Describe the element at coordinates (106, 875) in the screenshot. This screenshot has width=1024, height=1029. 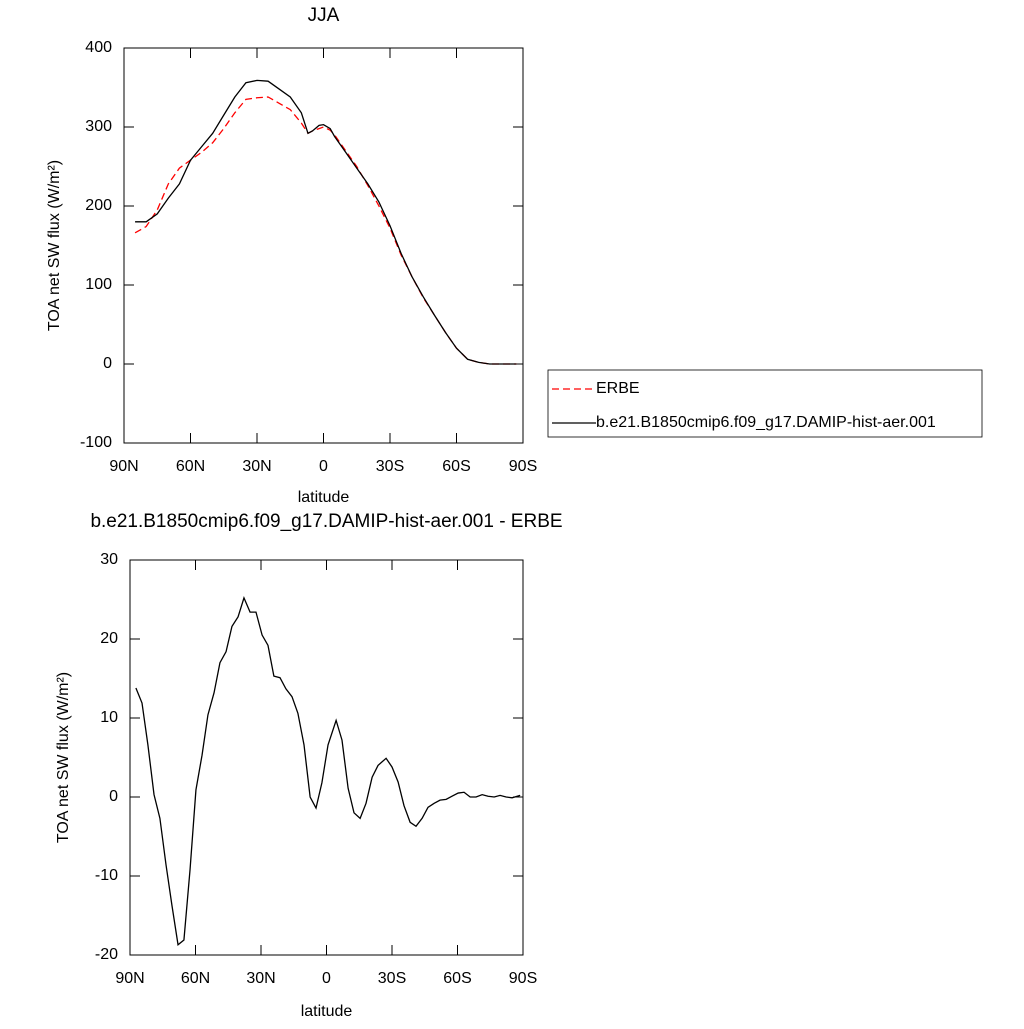
I see `y-tick-label: -10` at that location.